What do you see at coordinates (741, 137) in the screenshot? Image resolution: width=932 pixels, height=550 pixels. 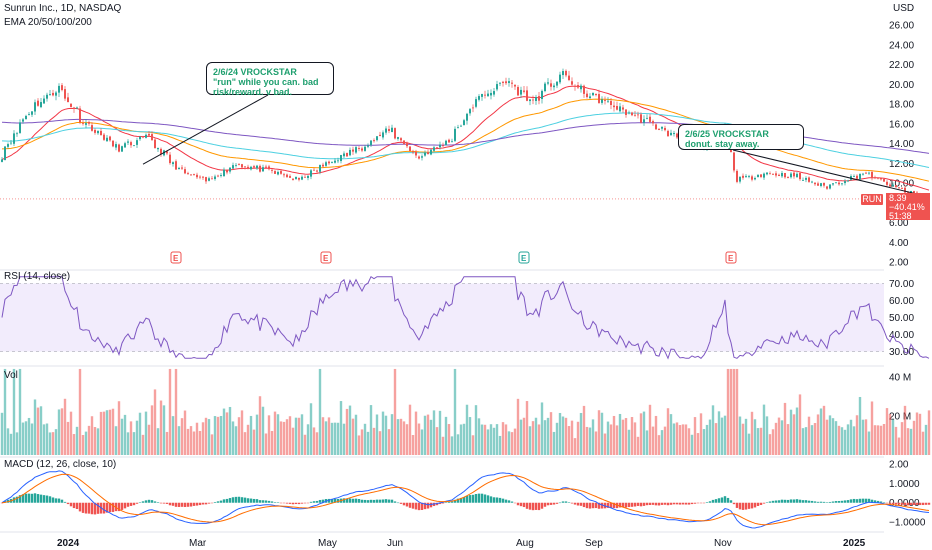 I see `annotation-2025: 2/6/25 VROCKSTAR donut. stay away.` at bounding box center [741, 137].